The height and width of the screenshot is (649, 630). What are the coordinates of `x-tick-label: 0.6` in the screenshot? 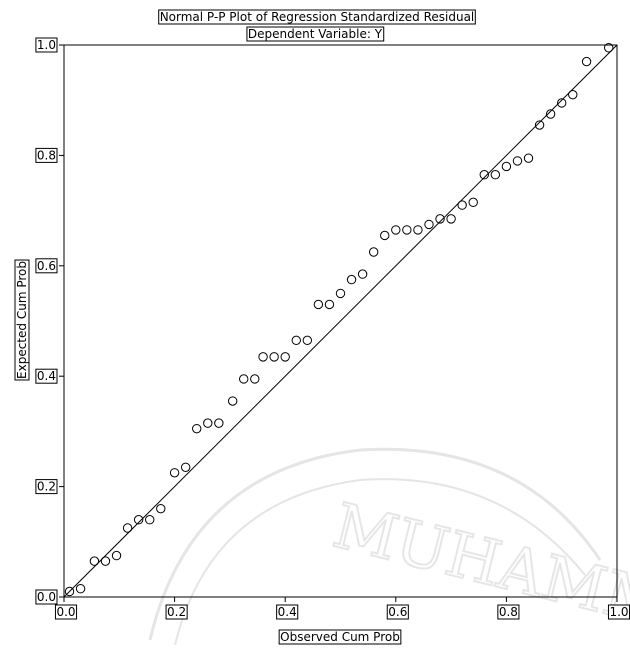 It's located at (397, 612).